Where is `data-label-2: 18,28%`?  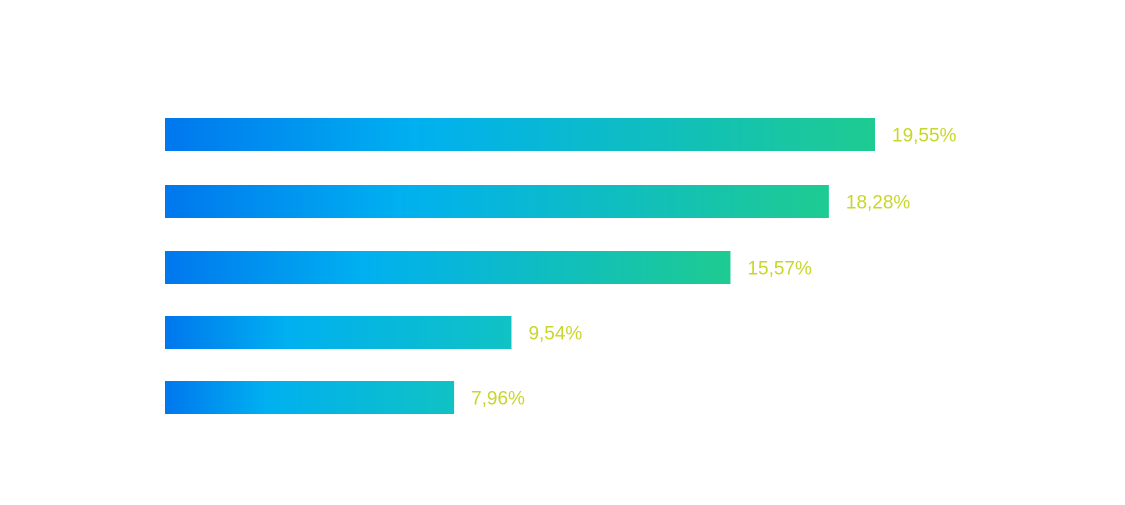 data-label-2: 18,28% is located at coordinates (878, 202).